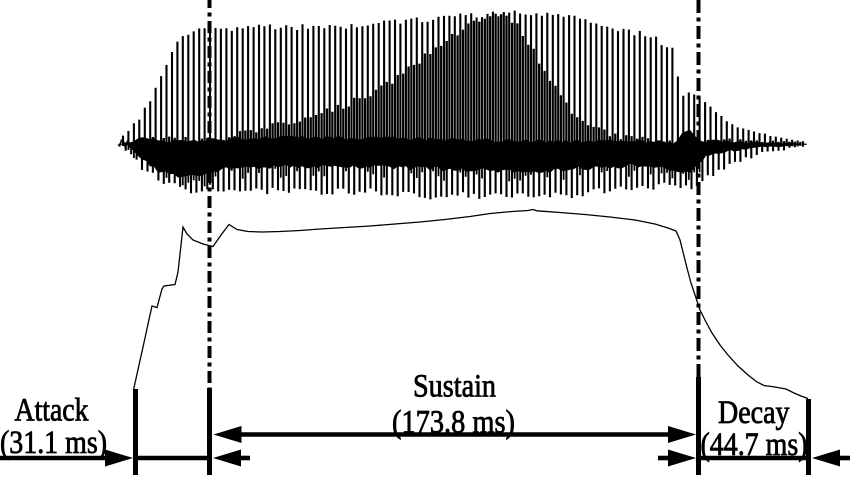  Describe the element at coordinates (53, 443) in the screenshot. I see `svg-text: (31.1 ms)` at that location.